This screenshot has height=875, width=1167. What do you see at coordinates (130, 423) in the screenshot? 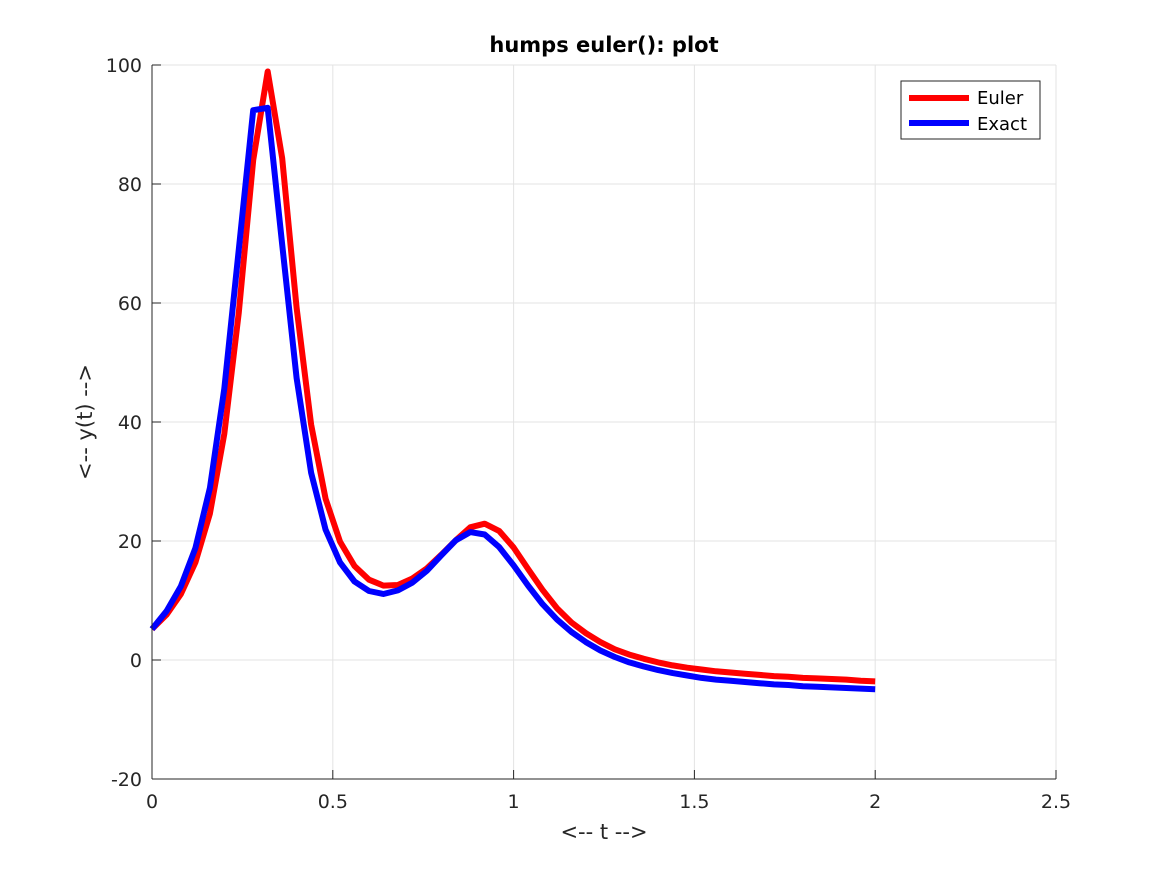
I see `y-tick-label-3: 40` at bounding box center [130, 423].